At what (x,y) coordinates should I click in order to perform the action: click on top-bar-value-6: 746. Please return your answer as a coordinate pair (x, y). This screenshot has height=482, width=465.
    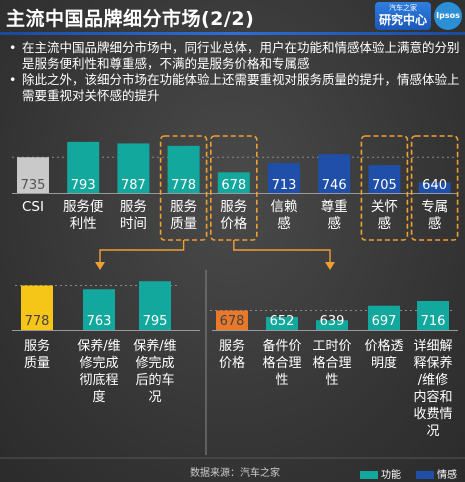
    Looking at the image, I should click on (334, 185).